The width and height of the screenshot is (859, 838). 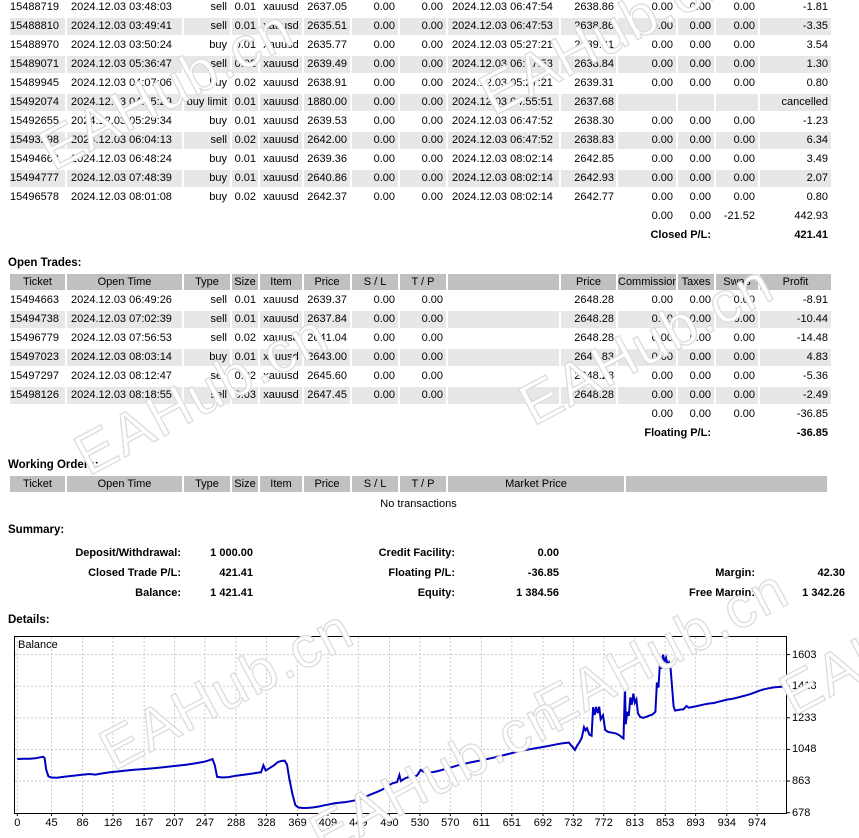 What do you see at coordinates (831, 573) in the screenshot?
I see `summary-value: 42.30` at bounding box center [831, 573].